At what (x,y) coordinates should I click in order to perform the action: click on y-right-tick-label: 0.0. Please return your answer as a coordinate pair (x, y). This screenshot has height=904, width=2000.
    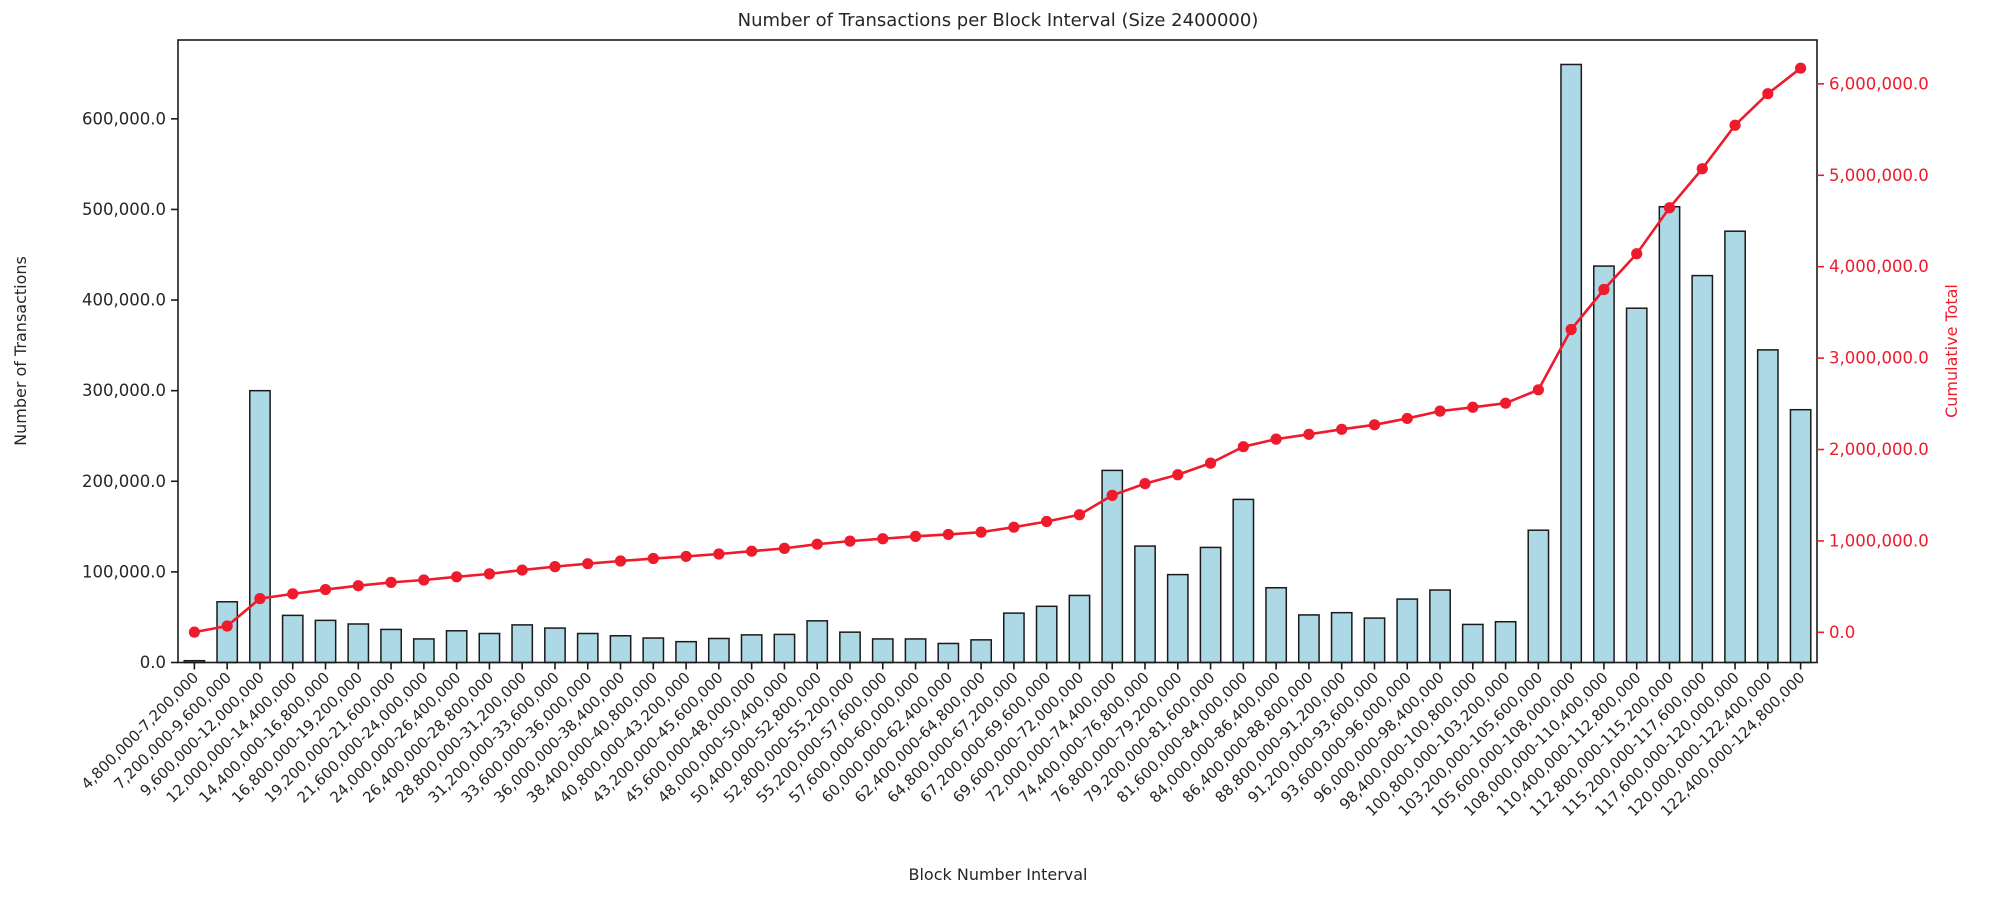
    Looking at the image, I should click on (1842, 632).